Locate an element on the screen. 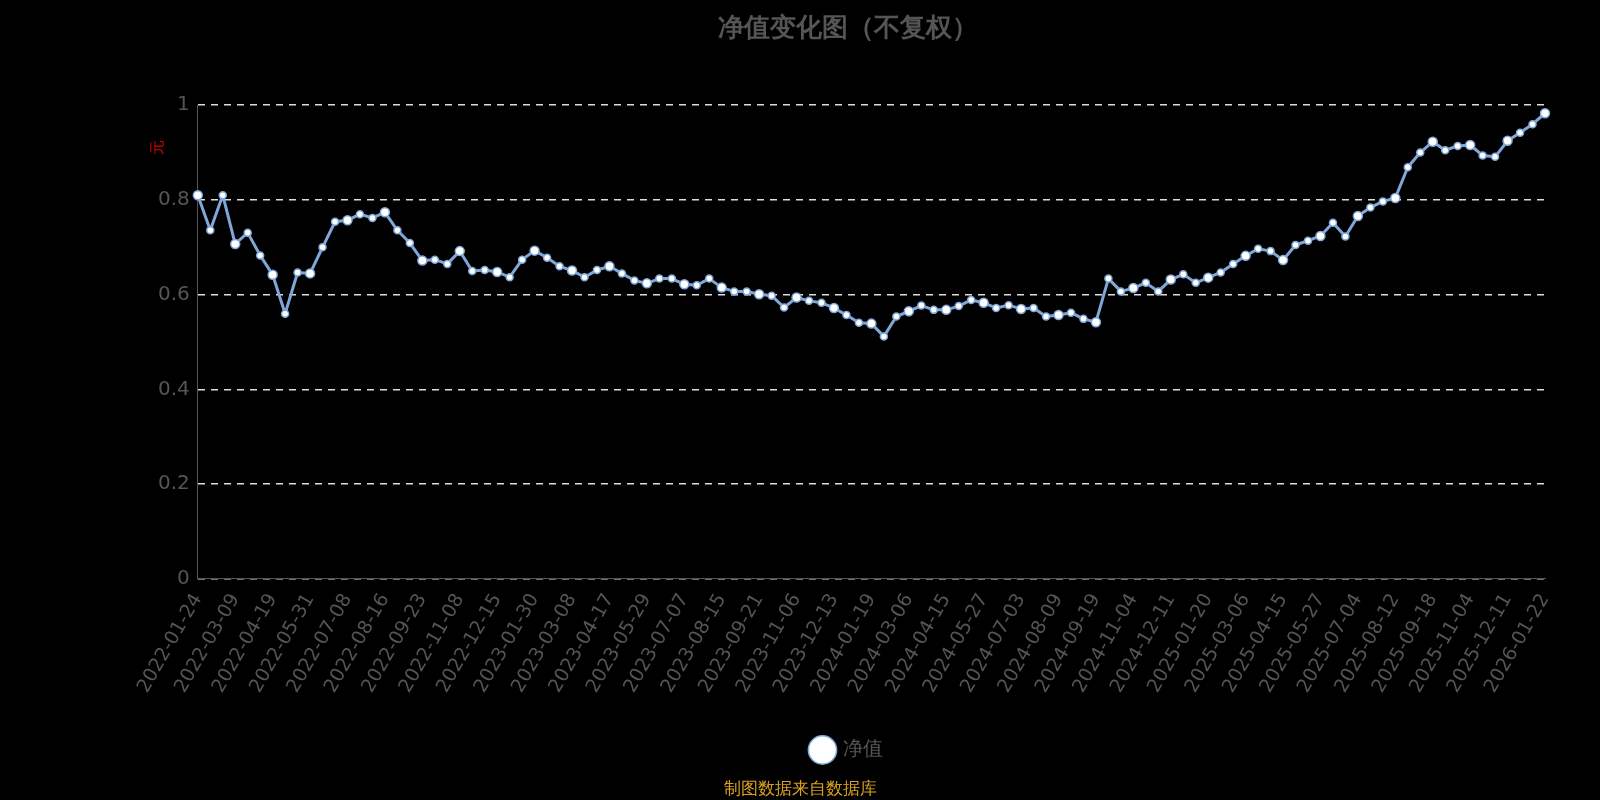 The height and width of the screenshot is (800, 1600). y-tick-label: 0.6 is located at coordinates (173, 292).